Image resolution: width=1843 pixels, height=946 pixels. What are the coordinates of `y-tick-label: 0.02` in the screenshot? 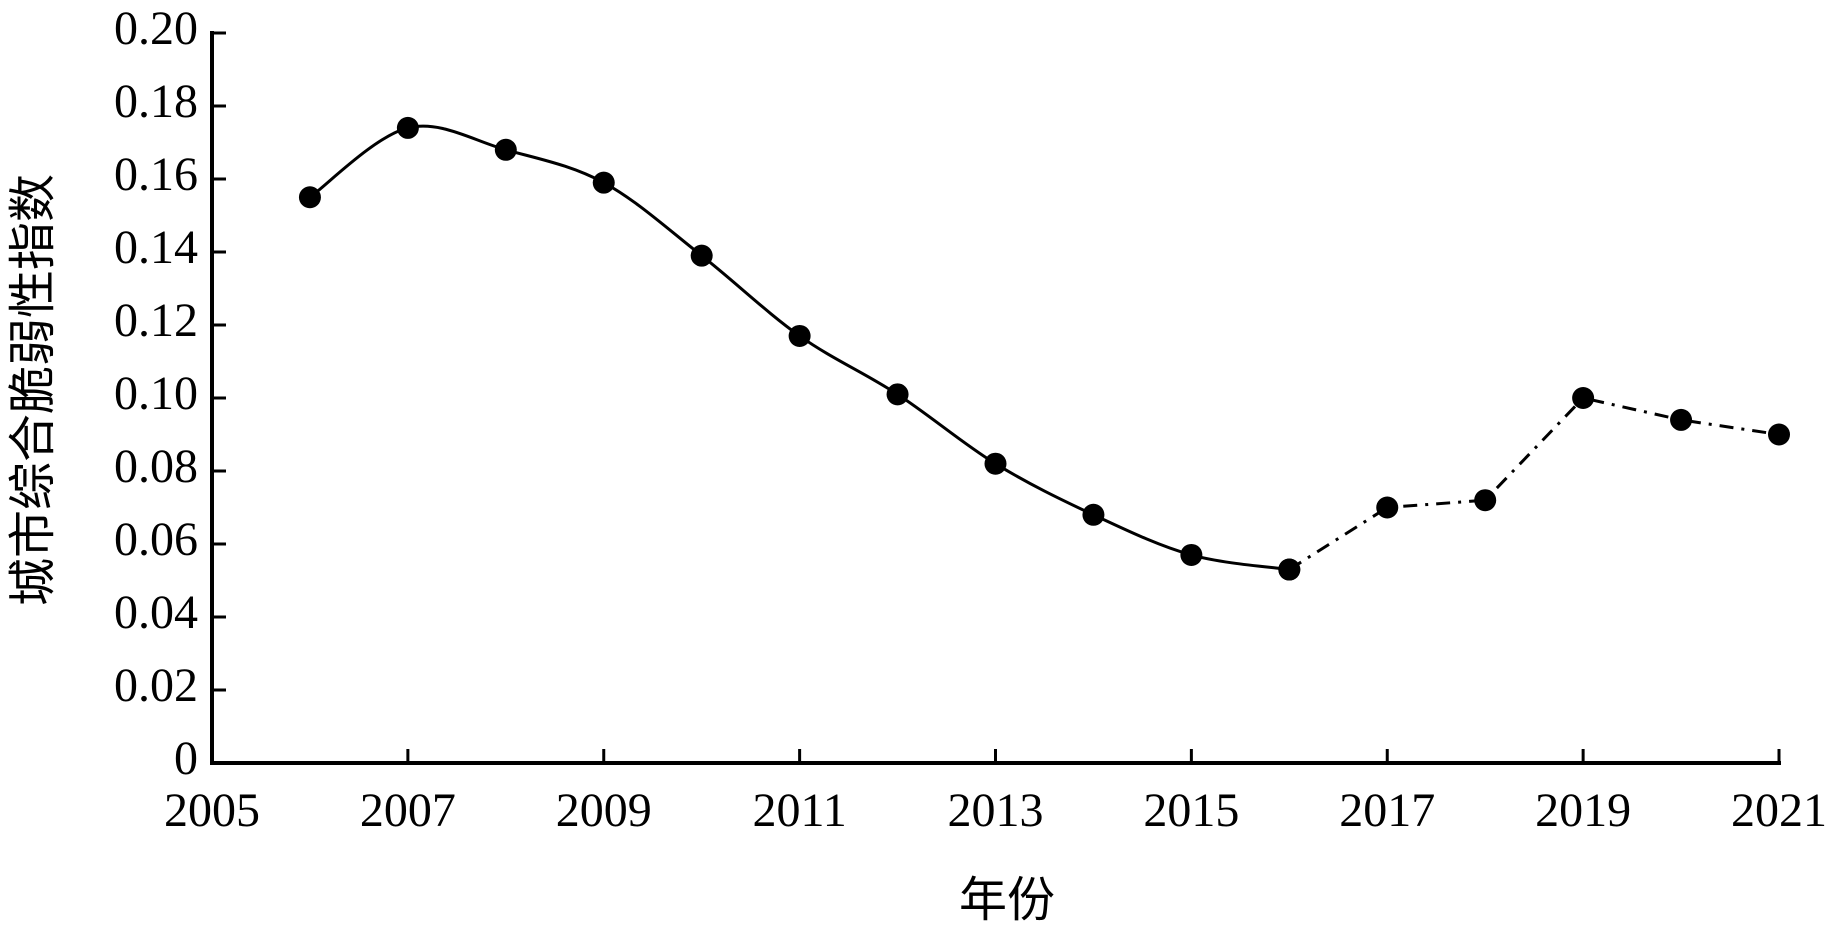 It's located at (156, 685).